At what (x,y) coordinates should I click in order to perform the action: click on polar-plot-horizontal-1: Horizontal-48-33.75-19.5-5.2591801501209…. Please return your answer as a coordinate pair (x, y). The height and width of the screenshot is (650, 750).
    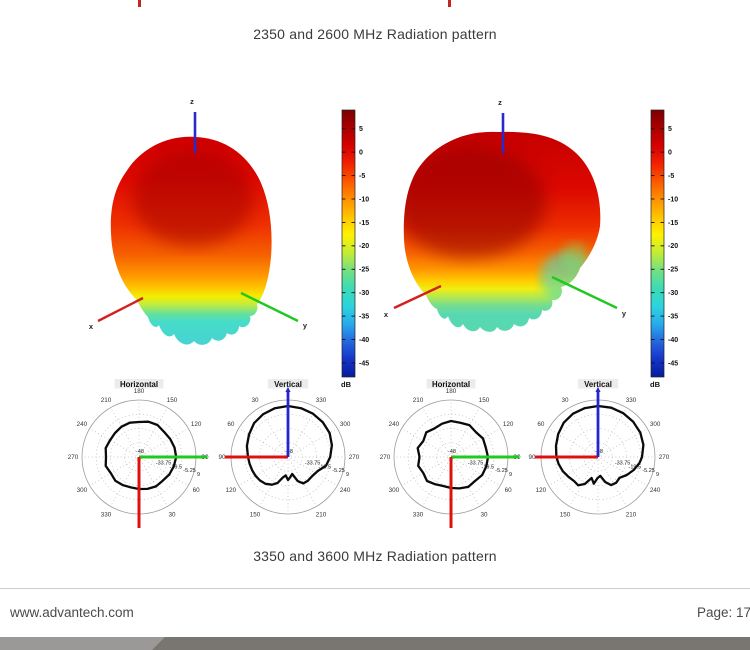
    Looking at the image, I should click on (138, 453).